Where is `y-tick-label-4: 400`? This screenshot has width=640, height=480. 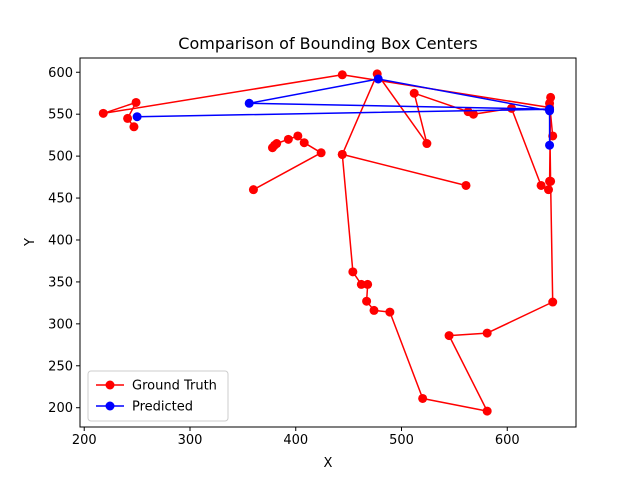
y-tick-label-4: 400 is located at coordinates (60, 240).